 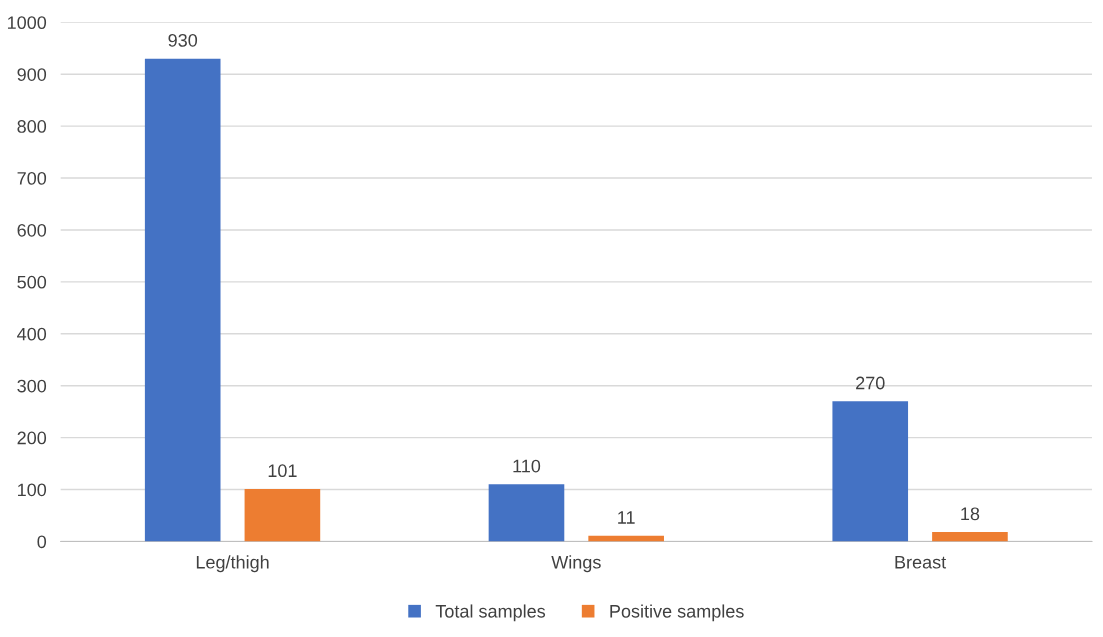 What do you see at coordinates (232, 564) in the screenshot?
I see `x-tick-label: Leg/thigh` at bounding box center [232, 564].